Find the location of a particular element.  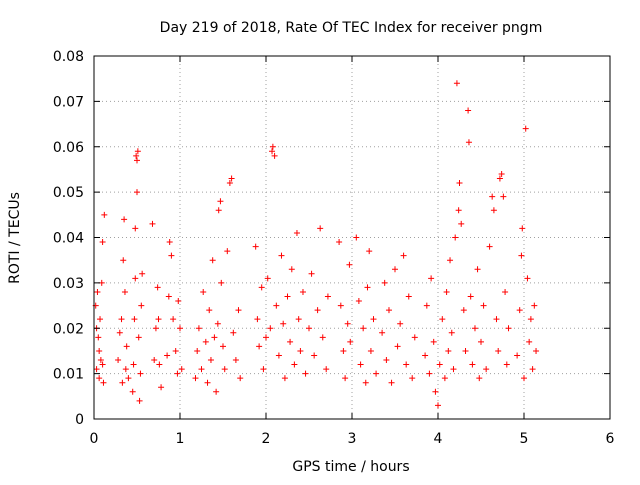

x-tick-label: 0 is located at coordinates (94, 439).